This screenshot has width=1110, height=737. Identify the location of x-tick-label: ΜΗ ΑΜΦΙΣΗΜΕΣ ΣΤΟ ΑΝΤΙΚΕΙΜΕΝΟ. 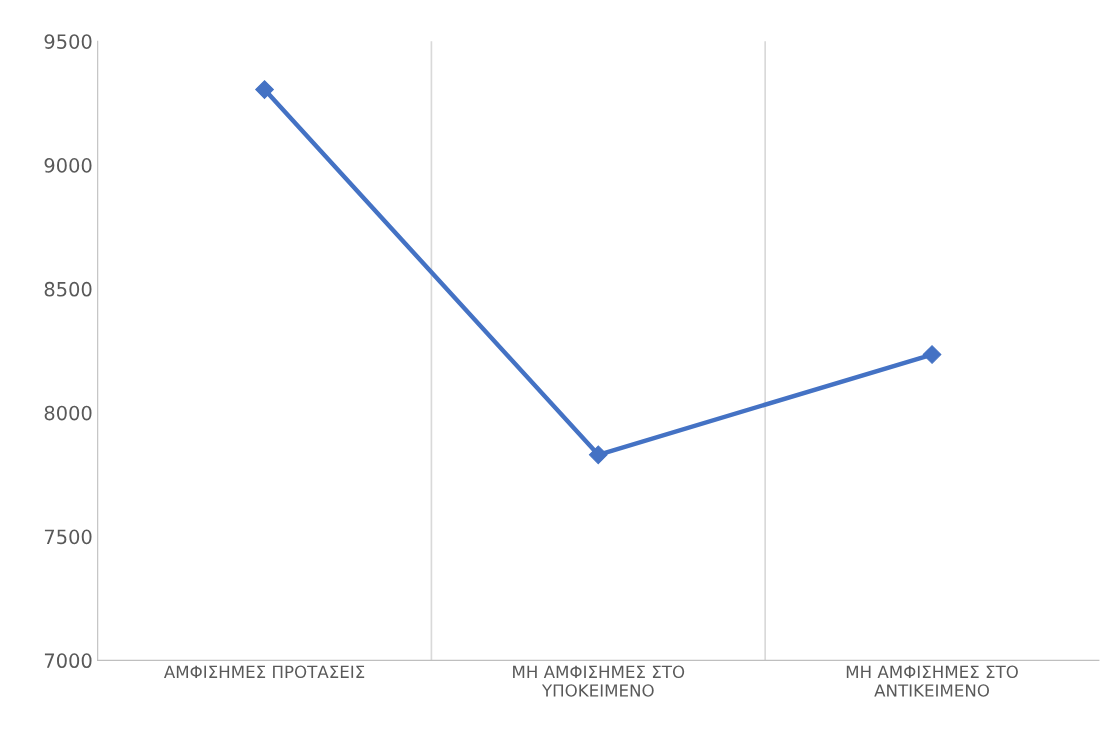
(932, 681).